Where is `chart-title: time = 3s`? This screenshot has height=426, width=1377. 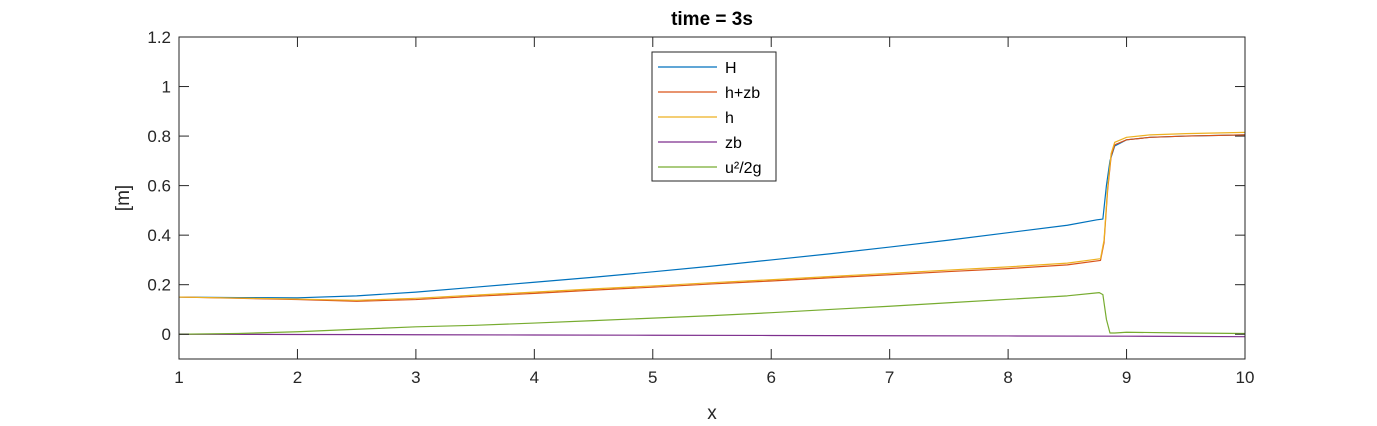
chart-title: time = 3s is located at coordinates (712, 19).